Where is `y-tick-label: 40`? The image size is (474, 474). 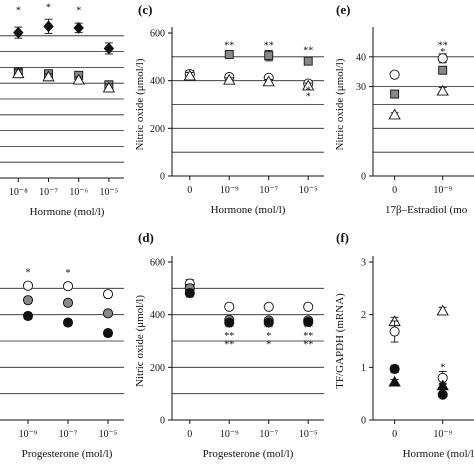 y-tick-label: 40 is located at coordinates (361, 57).